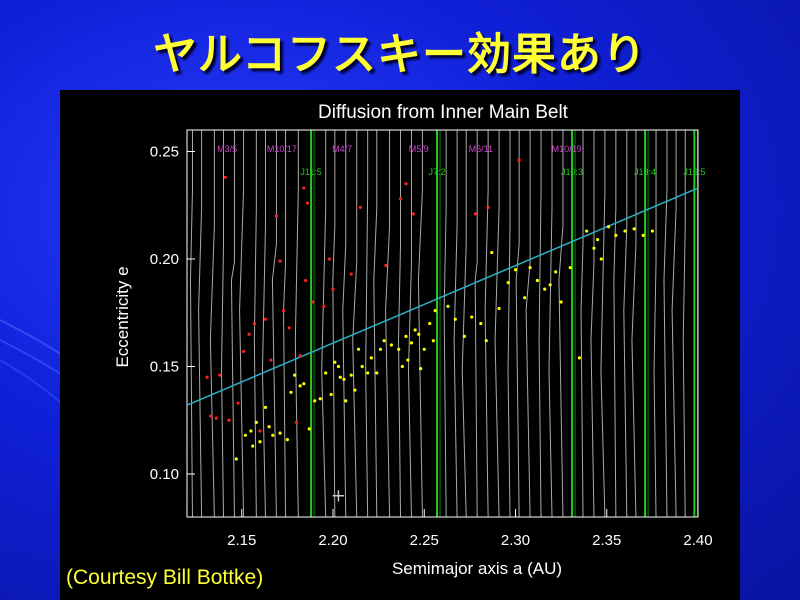  Describe the element at coordinates (424, 540) in the screenshot. I see `x-tick-label: 2.25` at that location.